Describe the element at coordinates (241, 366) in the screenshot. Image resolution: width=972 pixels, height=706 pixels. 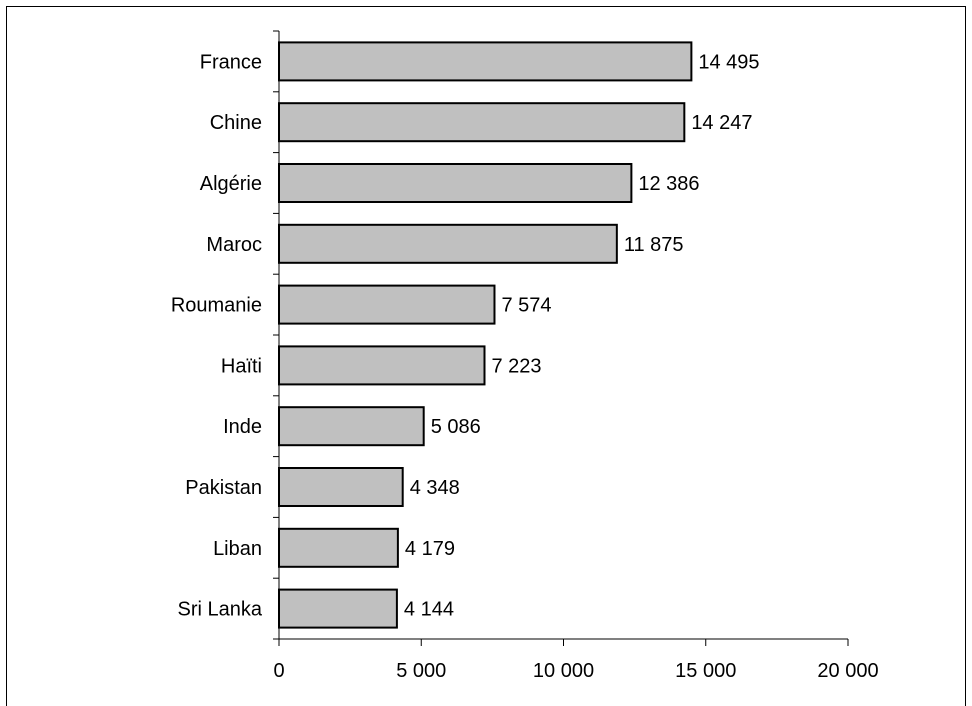
I see `category-label: Haïti` at that location.